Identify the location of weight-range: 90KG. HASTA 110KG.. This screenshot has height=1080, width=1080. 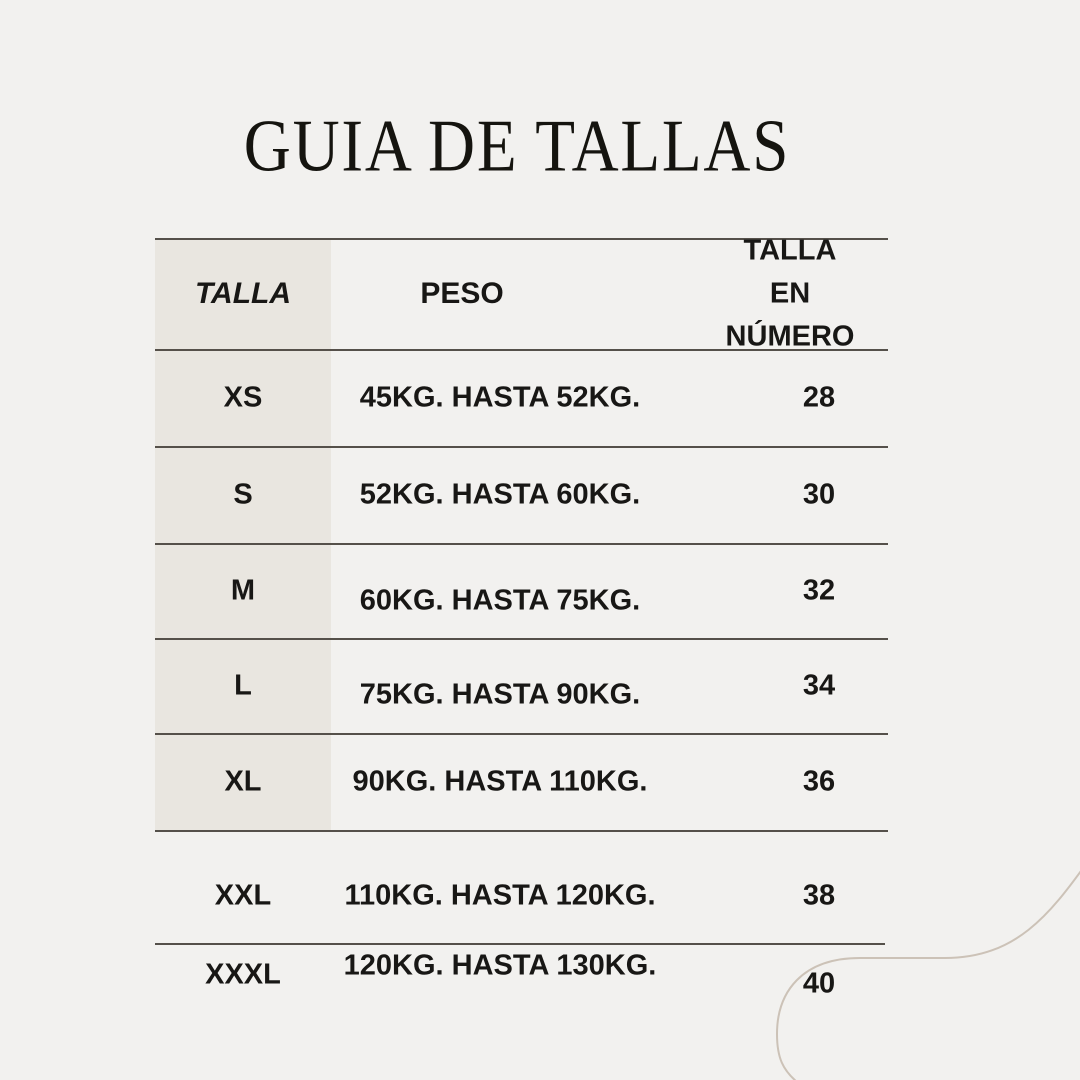
(500, 781).